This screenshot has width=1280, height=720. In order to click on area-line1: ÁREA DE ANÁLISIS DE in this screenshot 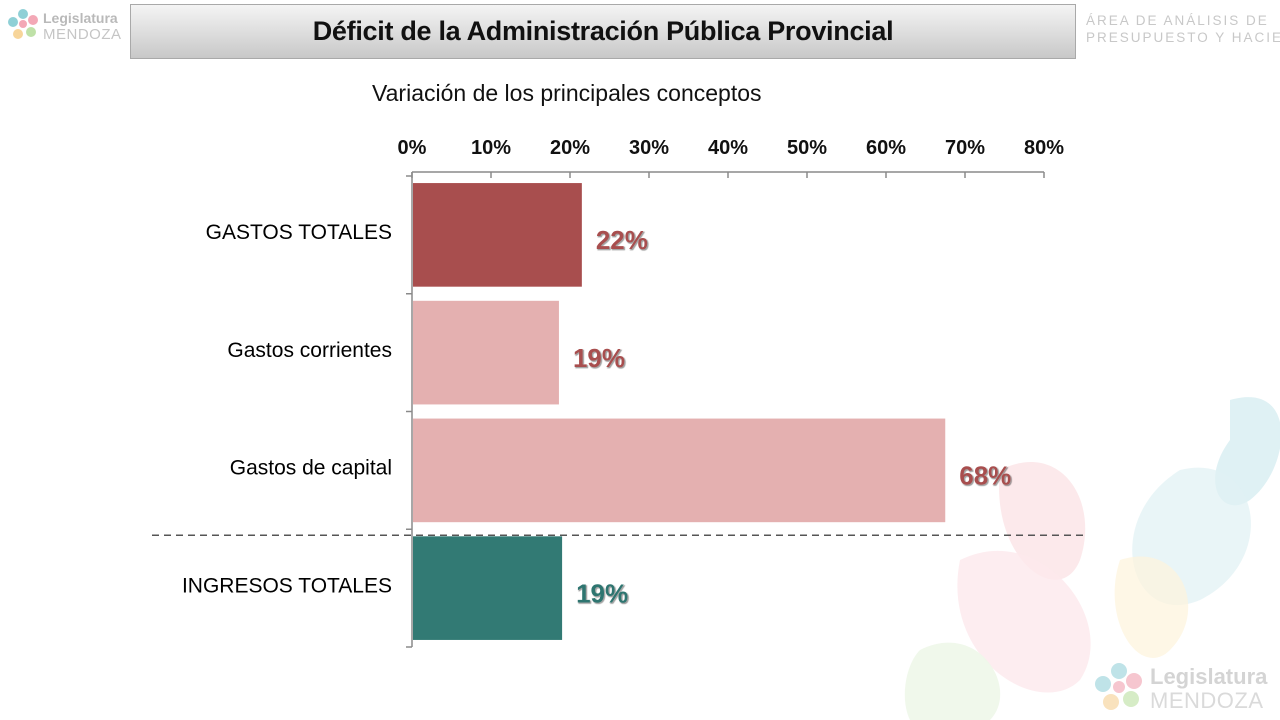, I will do `click(1177, 20)`.